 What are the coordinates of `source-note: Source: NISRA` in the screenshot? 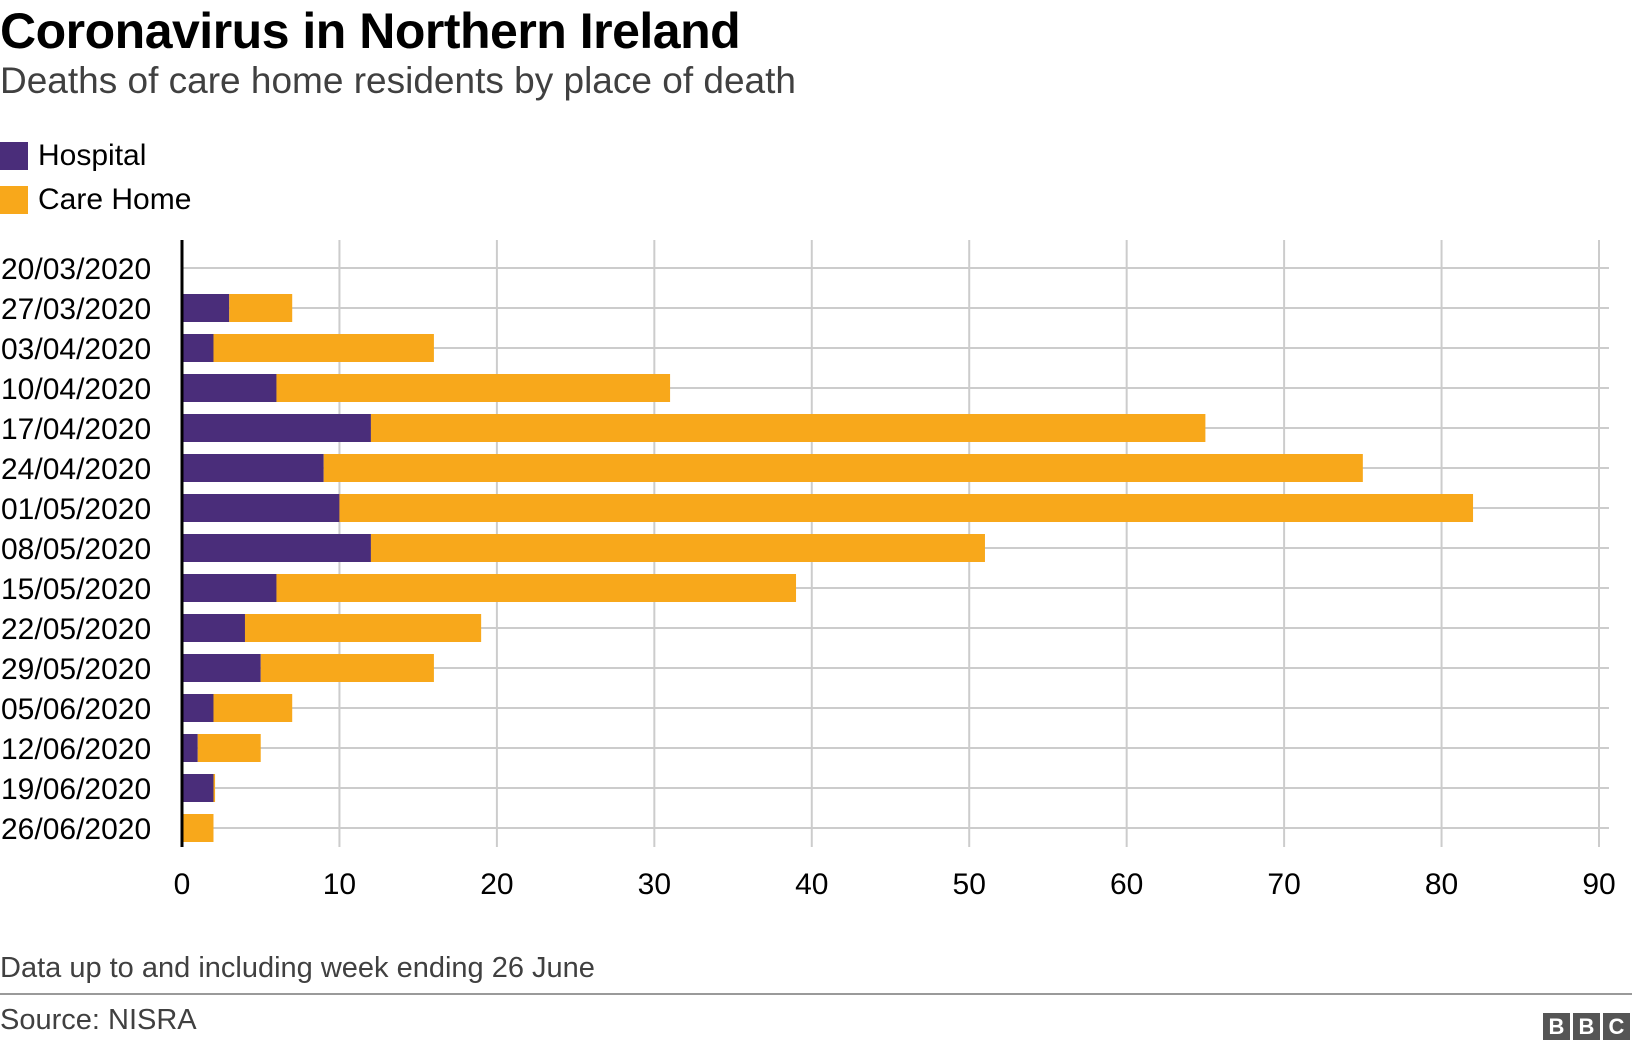 It's located at (98, 1020).